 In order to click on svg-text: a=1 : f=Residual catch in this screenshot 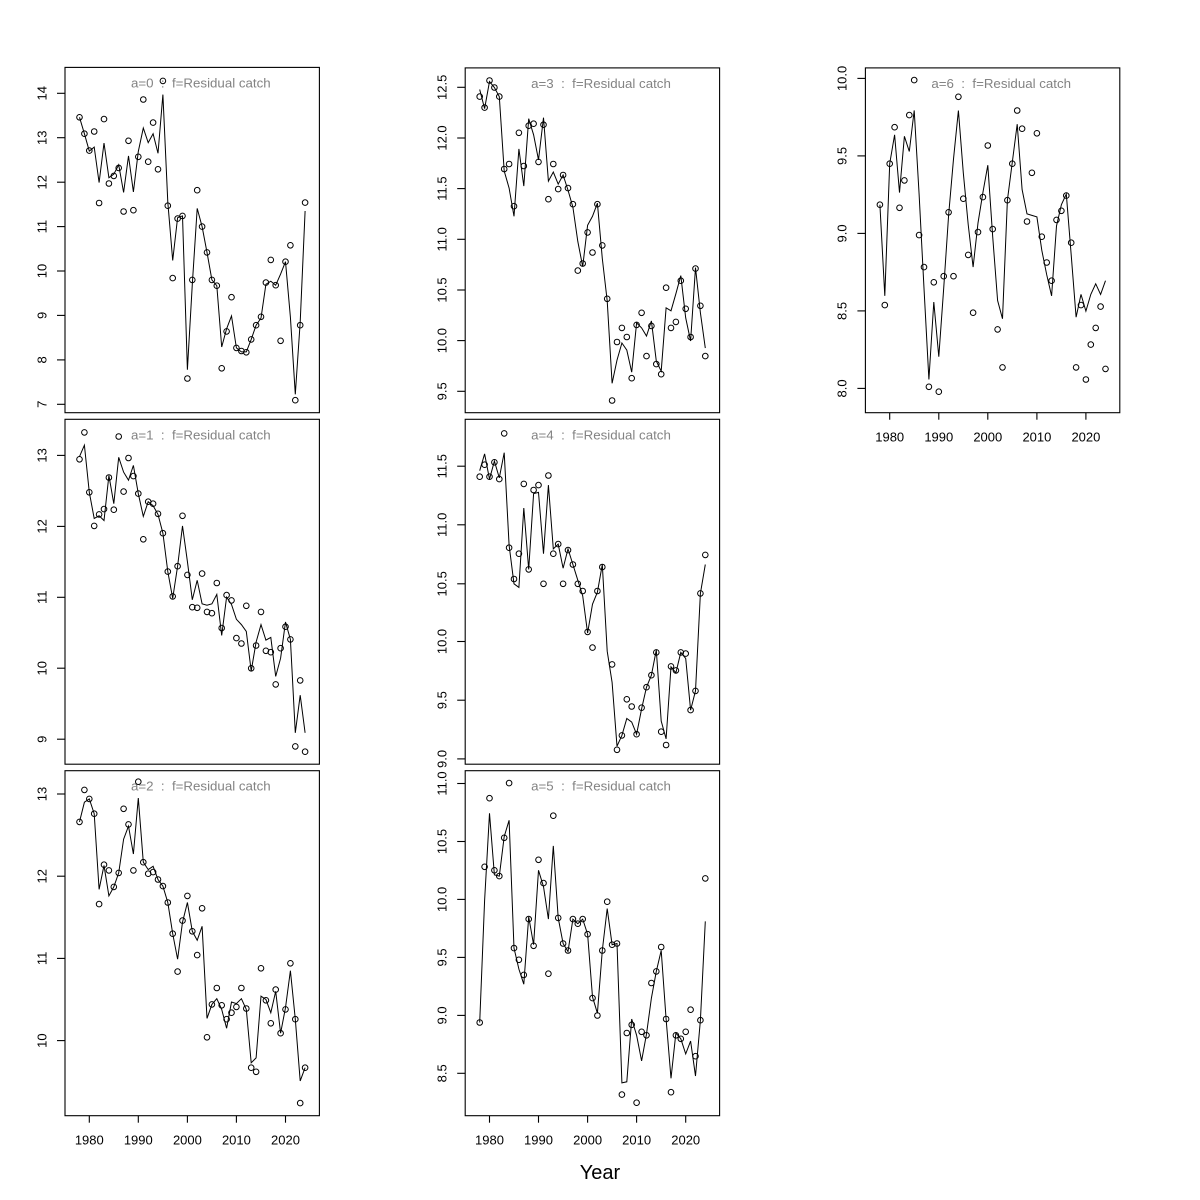, I will do `click(201, 434)`.